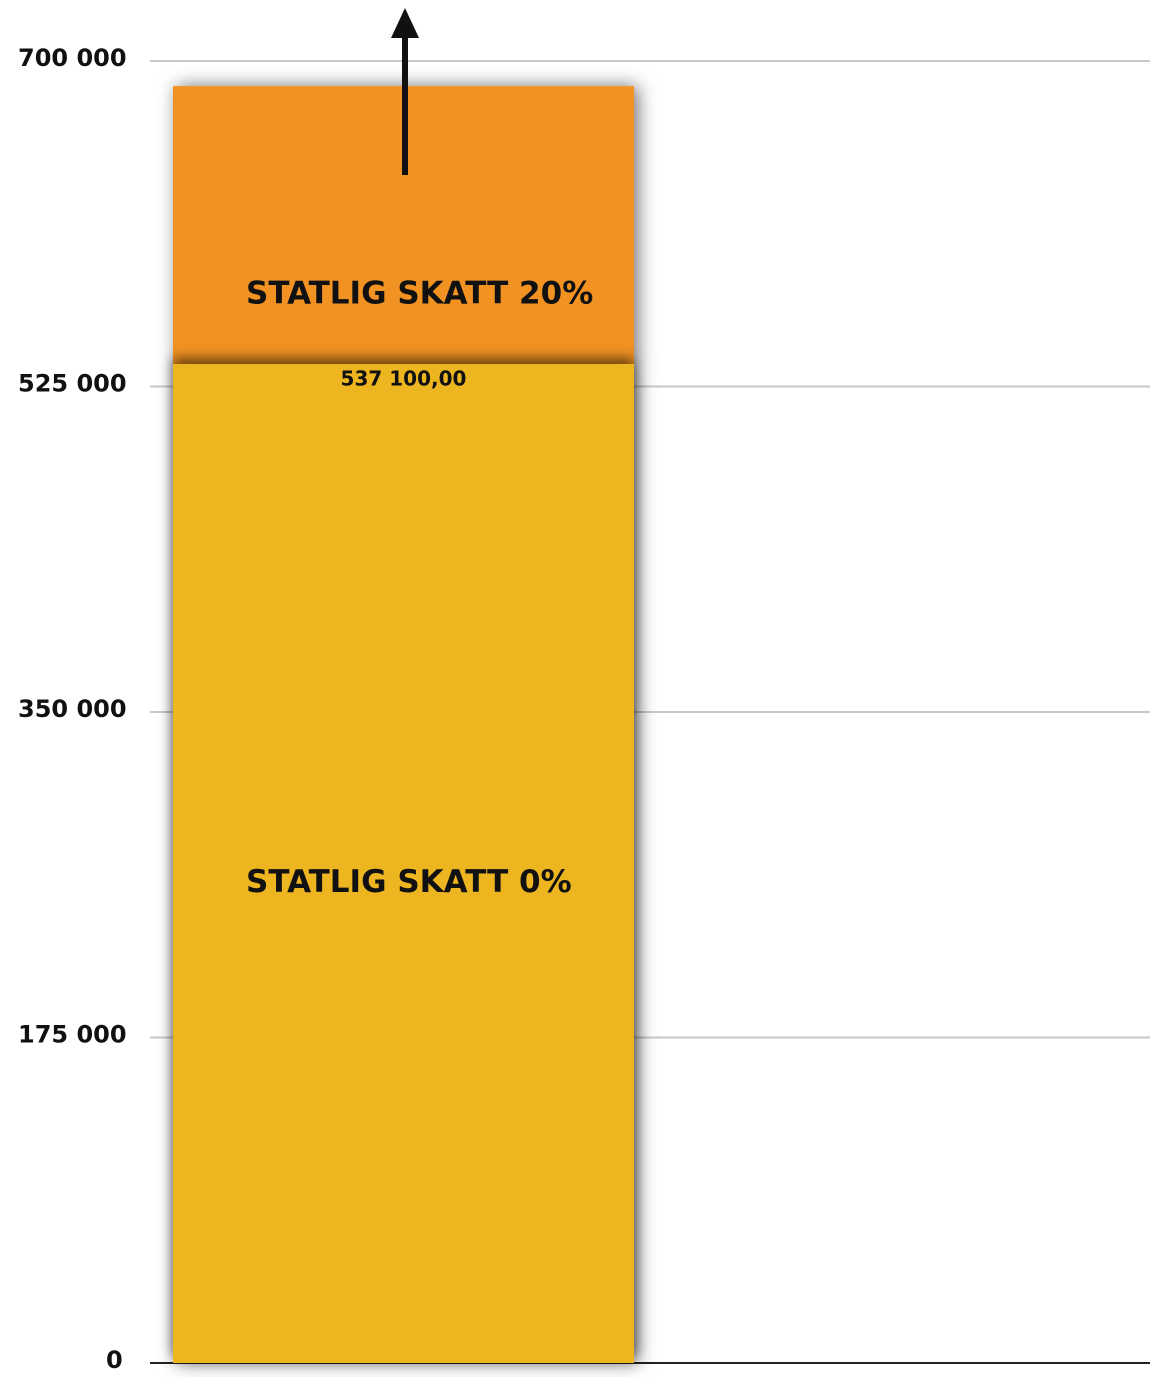  What do you see at coordinates (409, 882) in the screenshot?
I see `series-label: STATLIG SKATT 0%` at bounding box center [409, 882].